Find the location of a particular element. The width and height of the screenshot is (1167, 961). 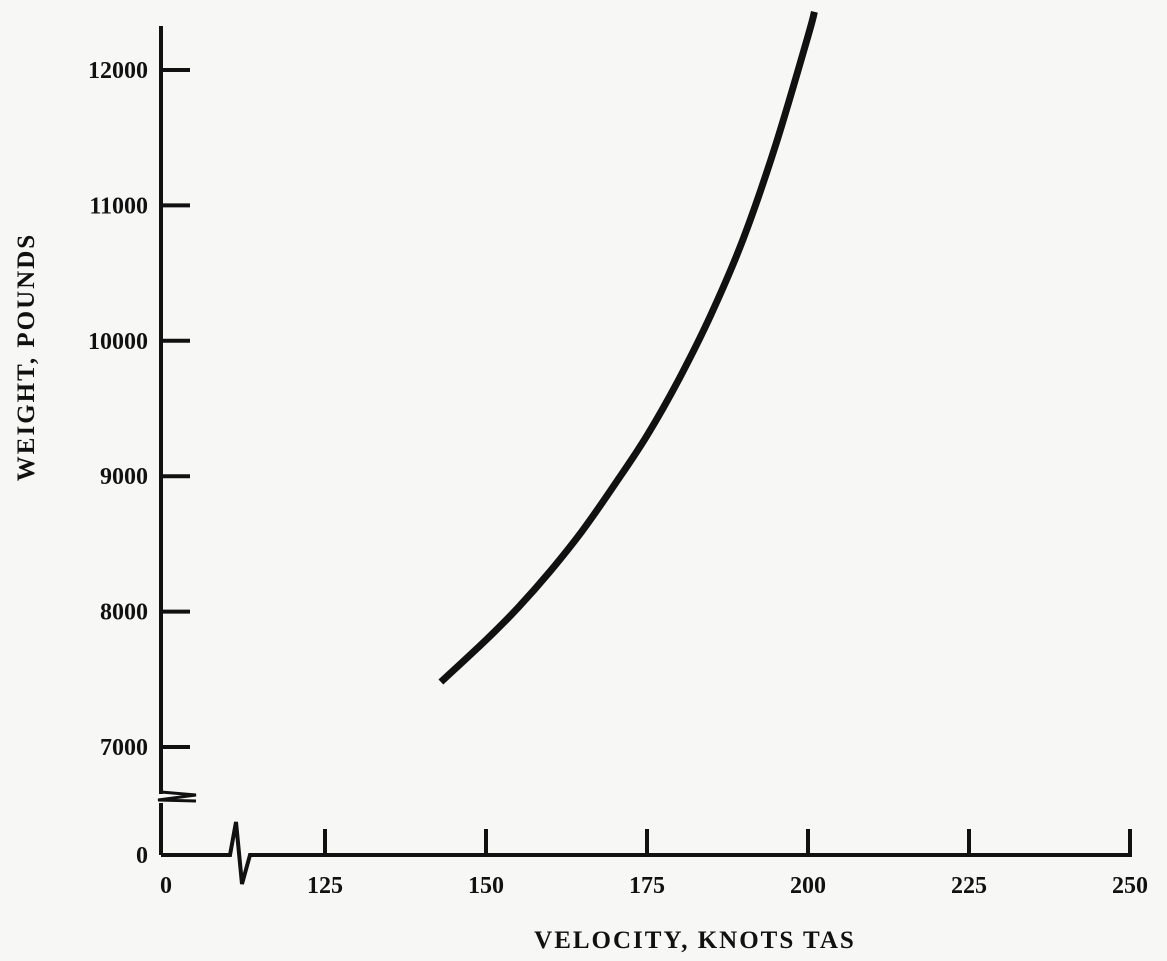

y-tick-label: 12000 is located at coordinates (118, 71).